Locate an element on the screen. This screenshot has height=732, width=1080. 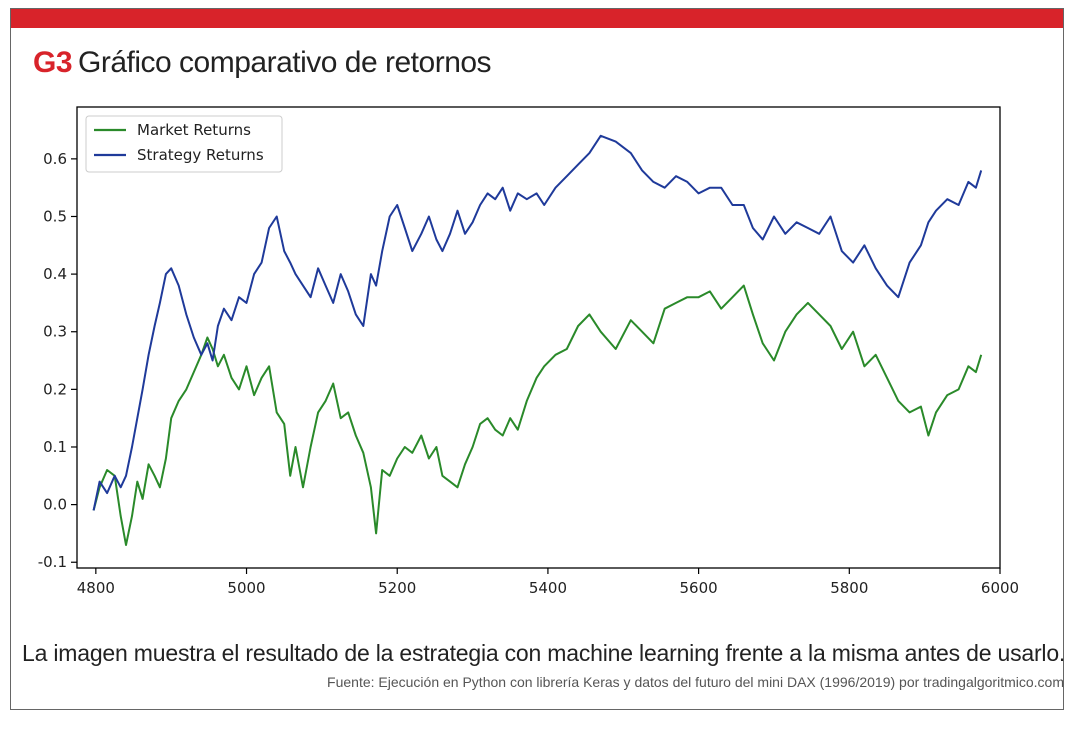
y-tick-label: -0.1 is located at coordinates (52, 562).